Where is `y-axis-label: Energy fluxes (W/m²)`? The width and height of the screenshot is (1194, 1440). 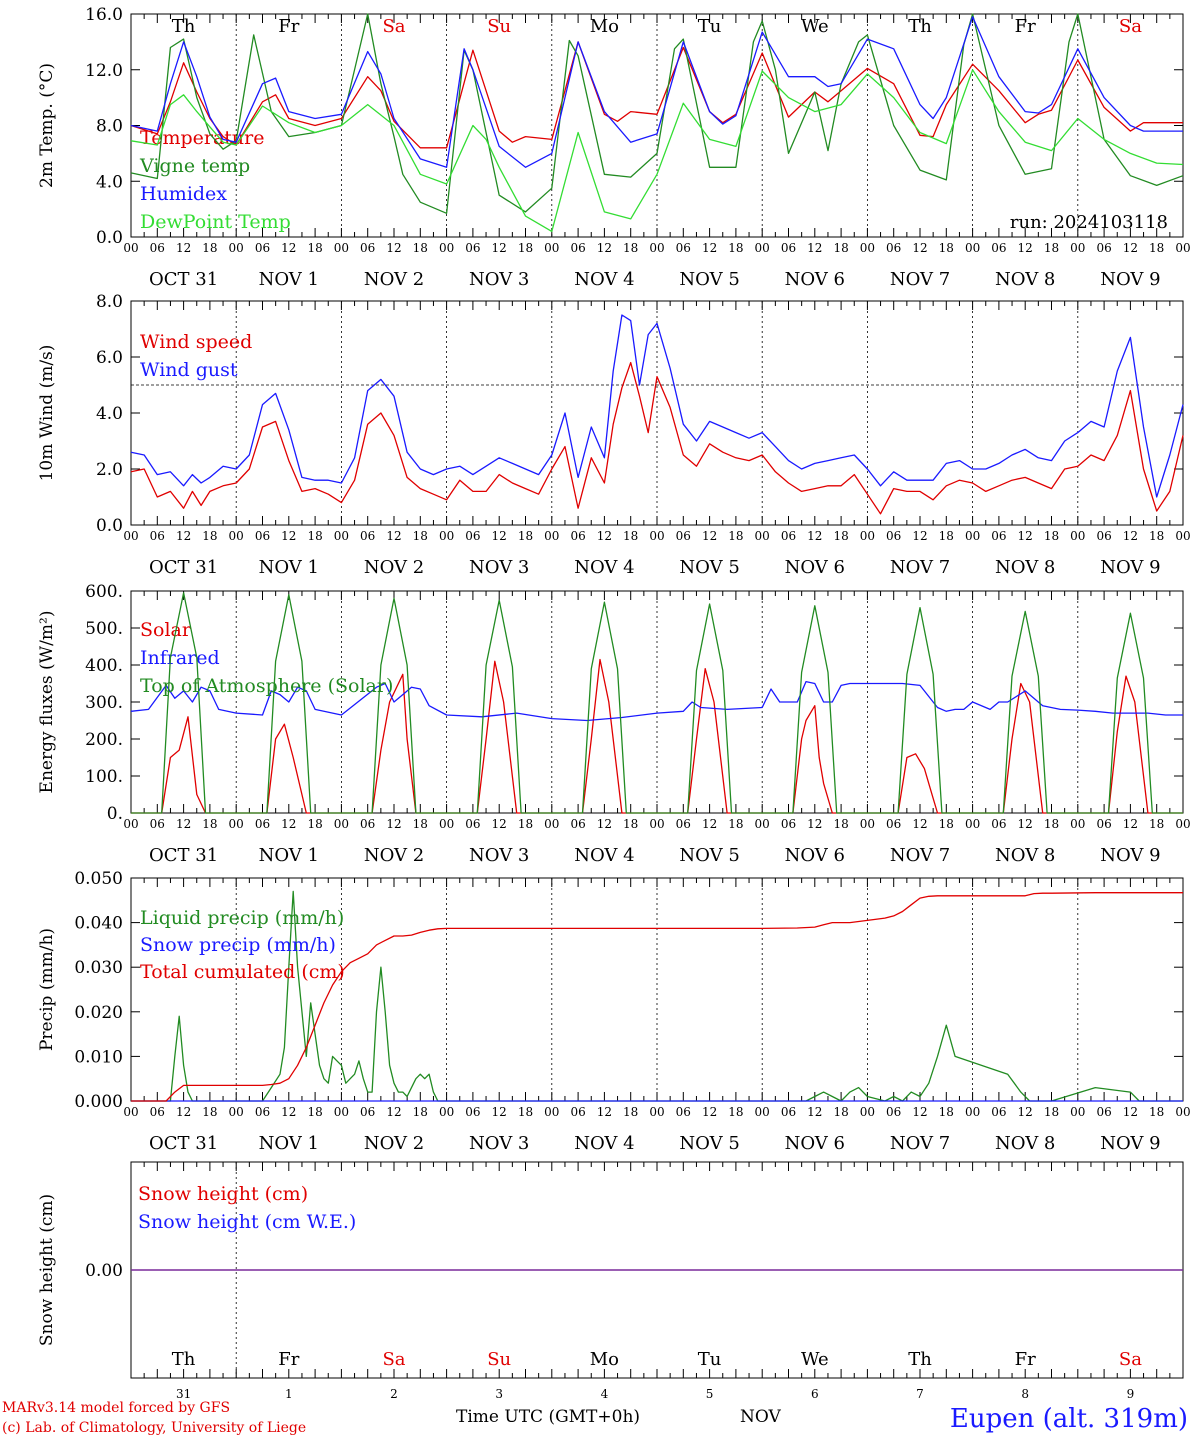
y-axis-label: Energy fluxes (W/m²) is located at coordinates (47, 702).